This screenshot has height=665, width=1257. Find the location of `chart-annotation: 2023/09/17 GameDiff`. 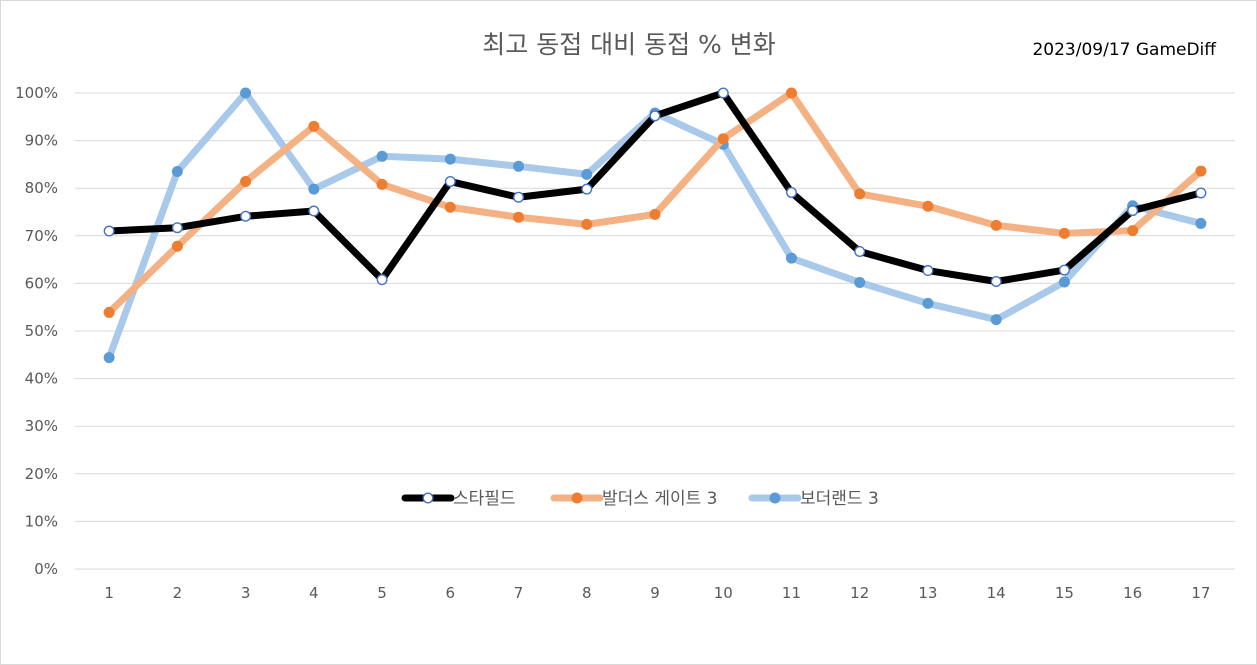

chart-annotation: 2023/09/17 GameDiff is located at coordinates (1124, 50).